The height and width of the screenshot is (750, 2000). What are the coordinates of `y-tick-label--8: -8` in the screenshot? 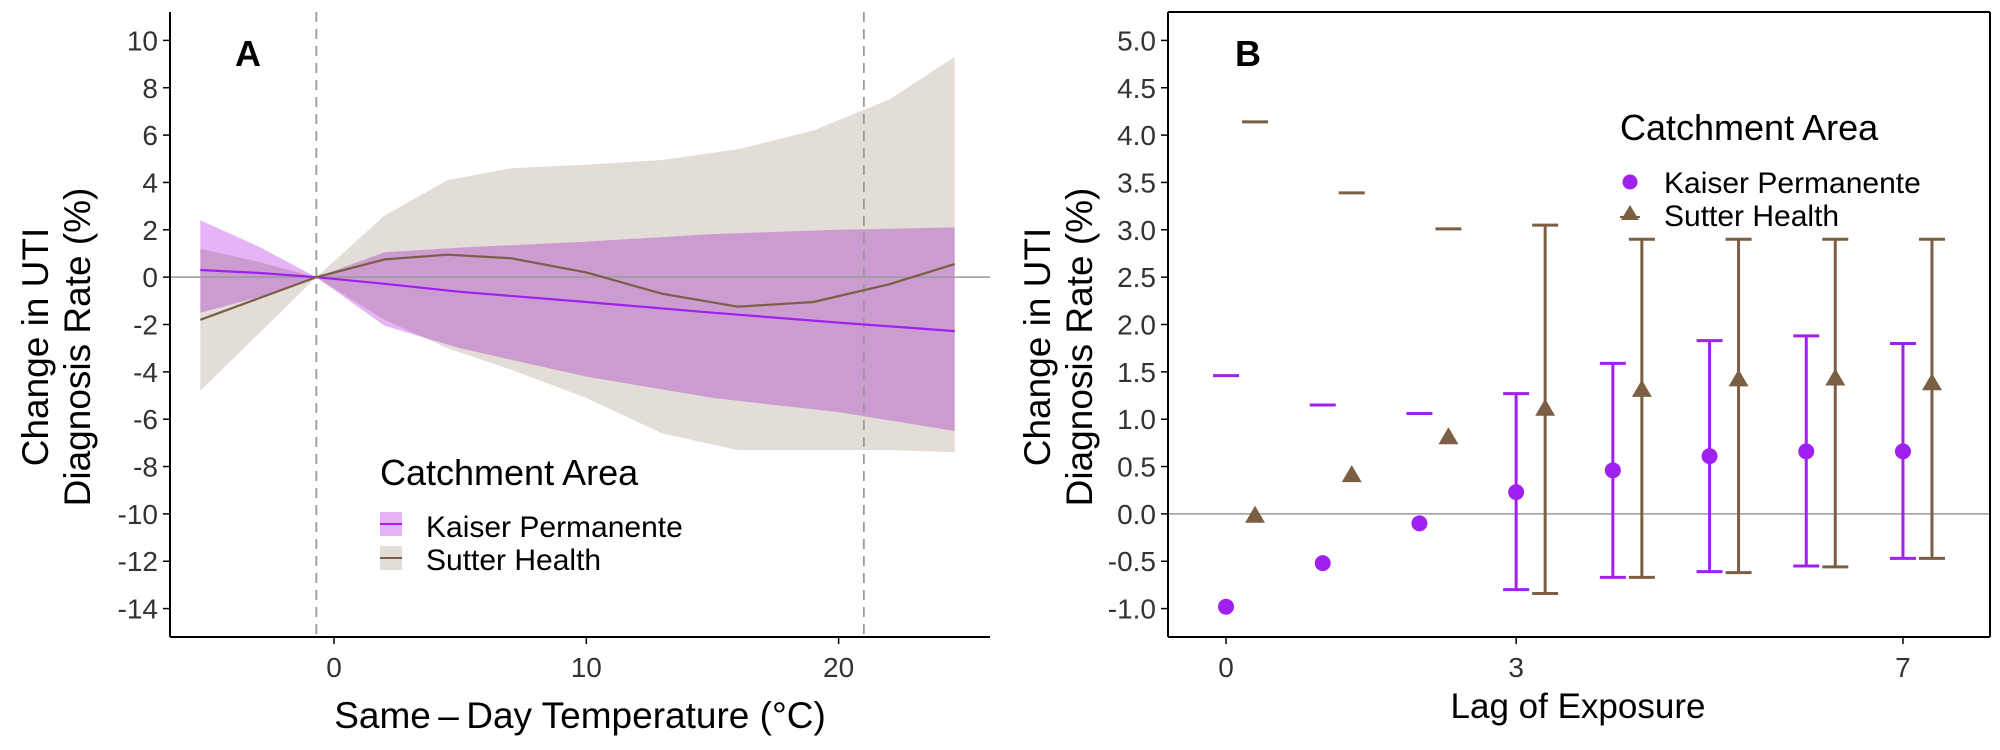 It's located at (145, 467).